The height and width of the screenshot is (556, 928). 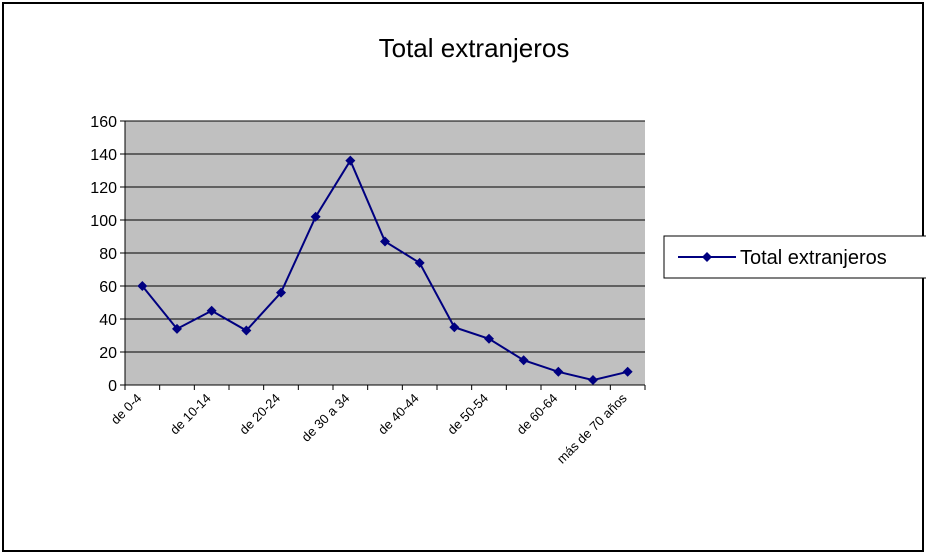 I want to click on x-category-label: más de 70 años, so click(x=592, y=428).